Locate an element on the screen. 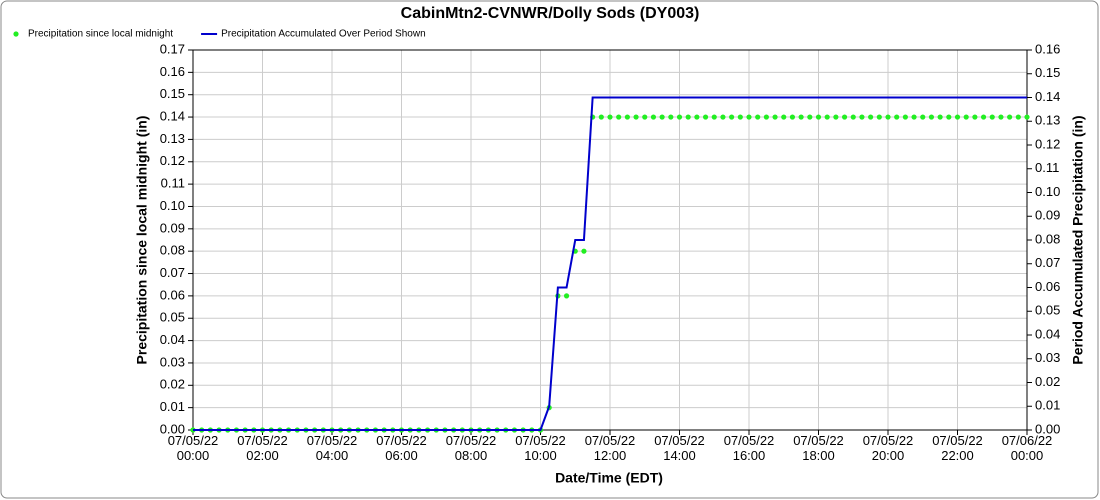 This screenshot has height=500, width=1100. y2-tick-label: 0.07 is located at coordinates (1047, 262).